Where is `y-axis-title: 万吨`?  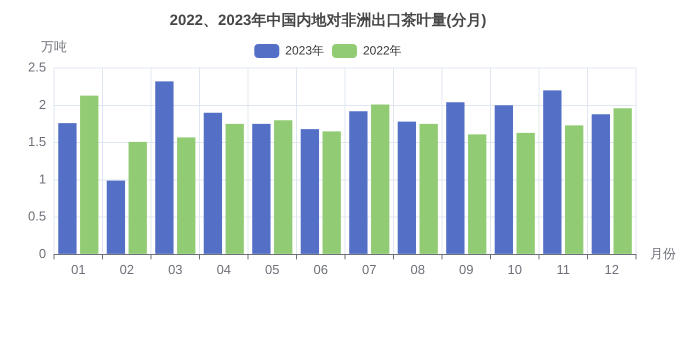 y-axis-title: 万吨 is located at coordinates (54, 46).